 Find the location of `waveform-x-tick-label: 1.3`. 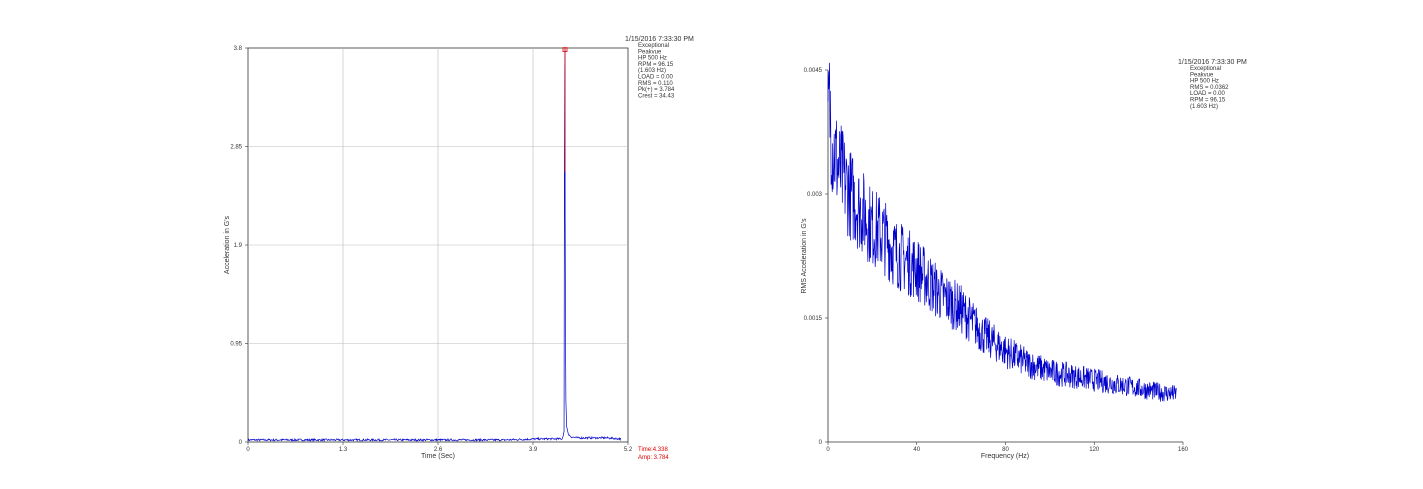

waveform-x-tick-label: 1.3 is located at coordinates (343, 450).